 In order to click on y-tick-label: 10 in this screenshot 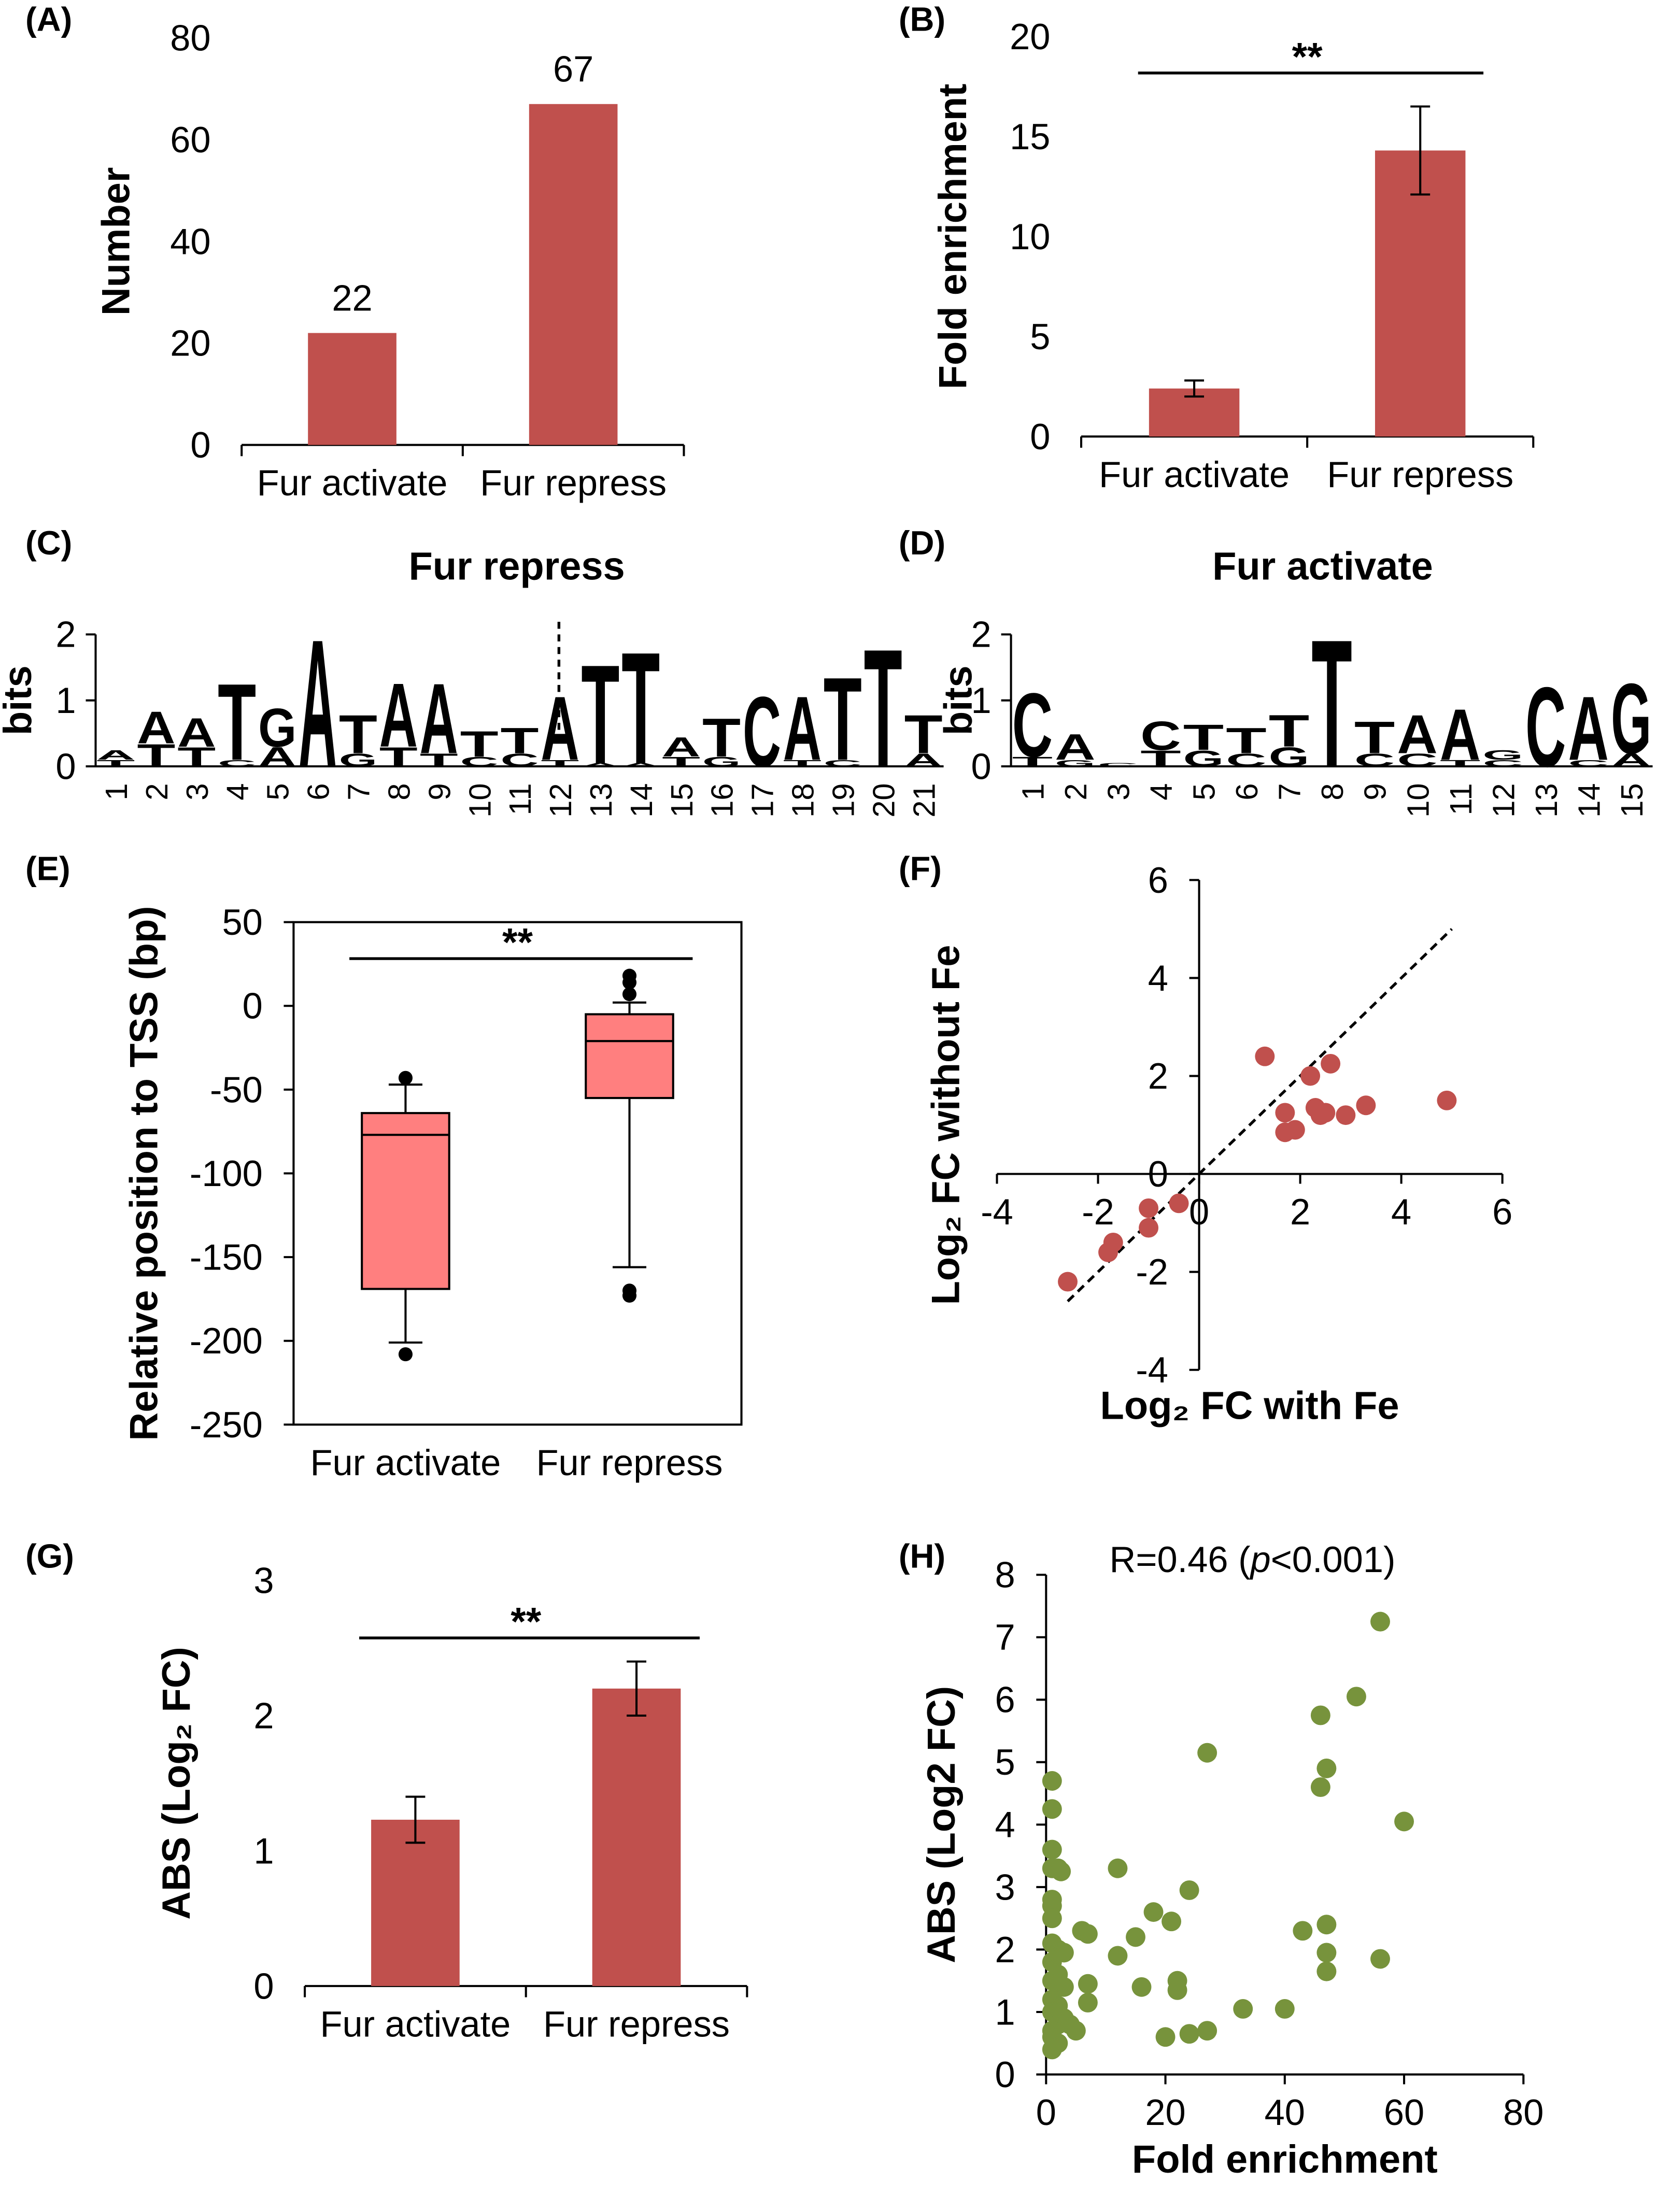, I will do `click(1030, 236)`.